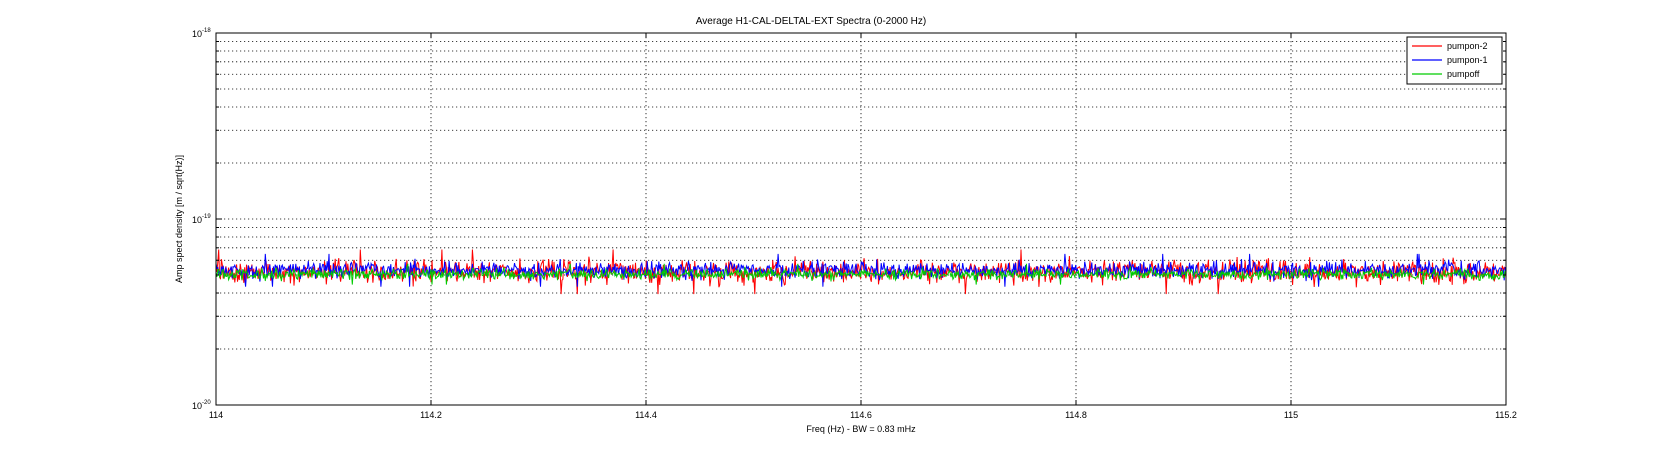  Describe the element at coordinates (1467, 60) in the screenshot. I see `legend-label: pumpon-1` at that location.